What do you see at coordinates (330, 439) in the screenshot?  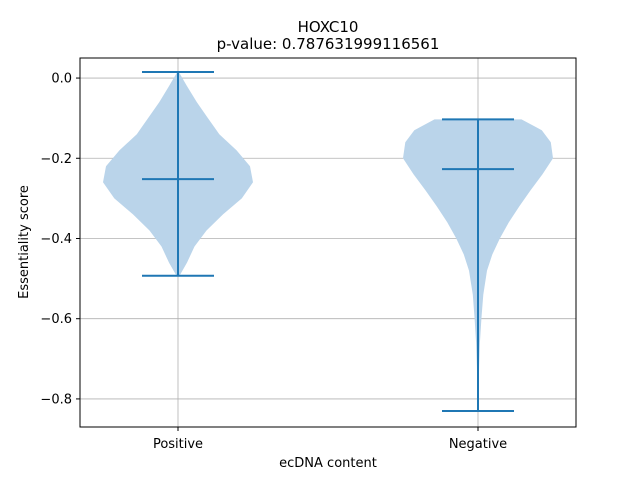 I see `x-axis-ticks: Positive Negative` at bounding box center [330, 439].